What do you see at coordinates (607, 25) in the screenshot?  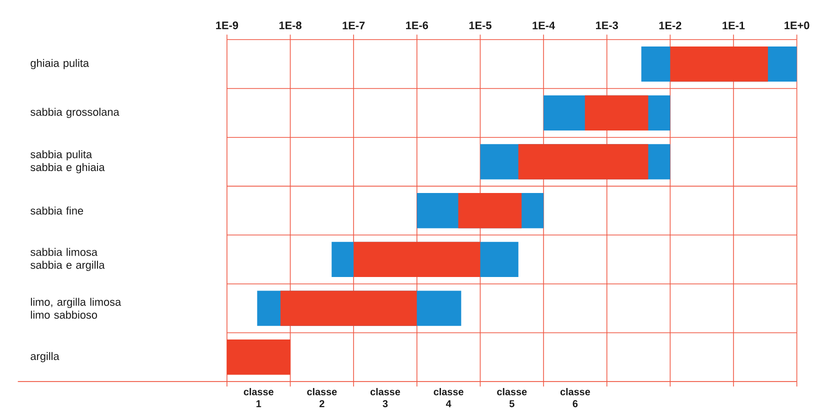 I see `x-tick-label: 1E-3` at bounding box center [607, 25].